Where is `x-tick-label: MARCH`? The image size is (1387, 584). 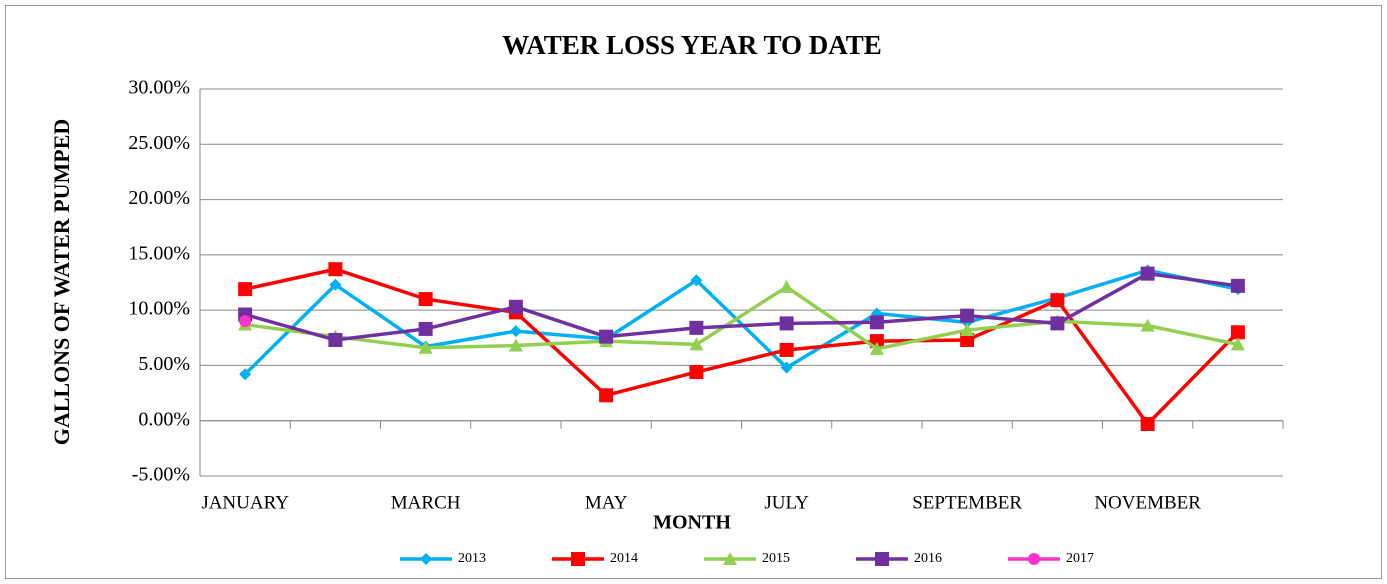 x-tick-label: MARCH is located at coordinates (426, 502).